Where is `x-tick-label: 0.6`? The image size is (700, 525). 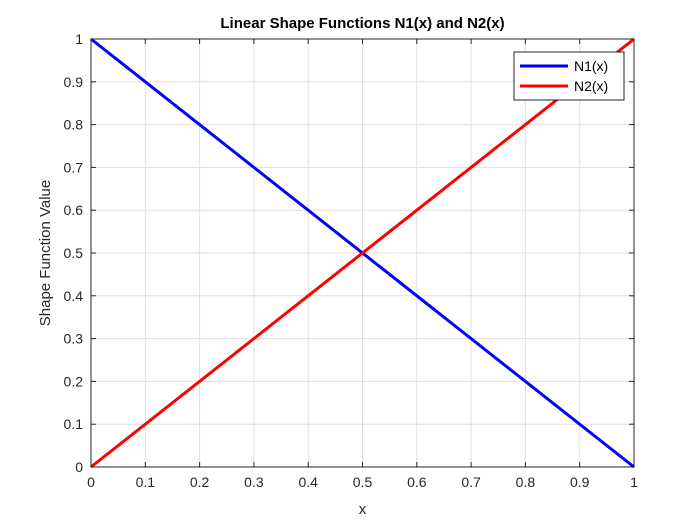
x-tick-label: 0.6 is located at coordinates (417, 482).